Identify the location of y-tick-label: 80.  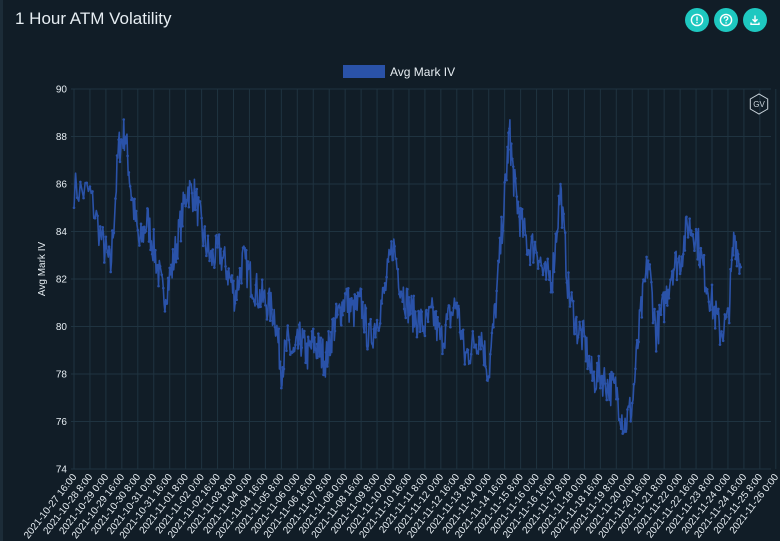
(62, 327).